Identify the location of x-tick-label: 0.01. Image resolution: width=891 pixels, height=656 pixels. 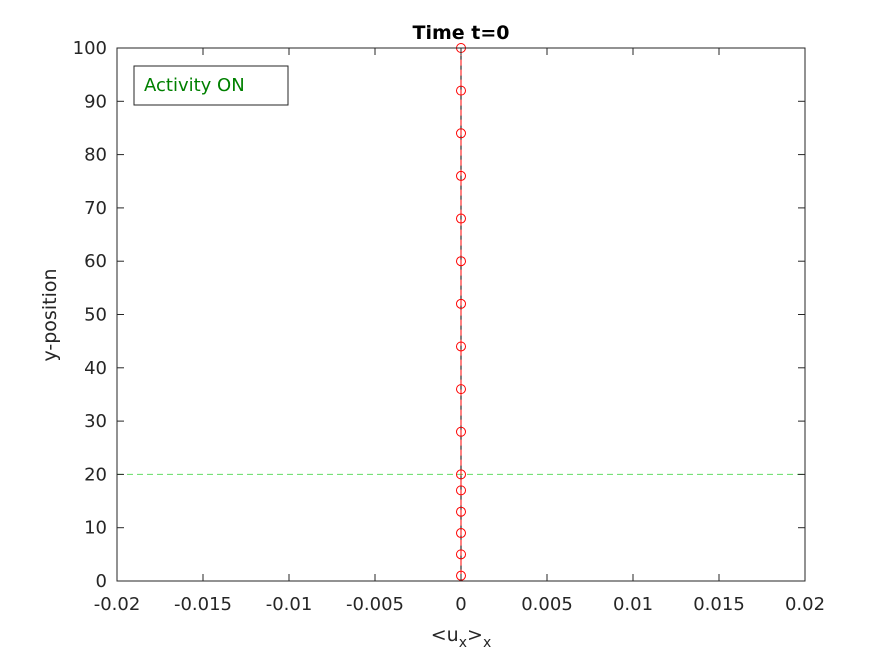
(633, 604).